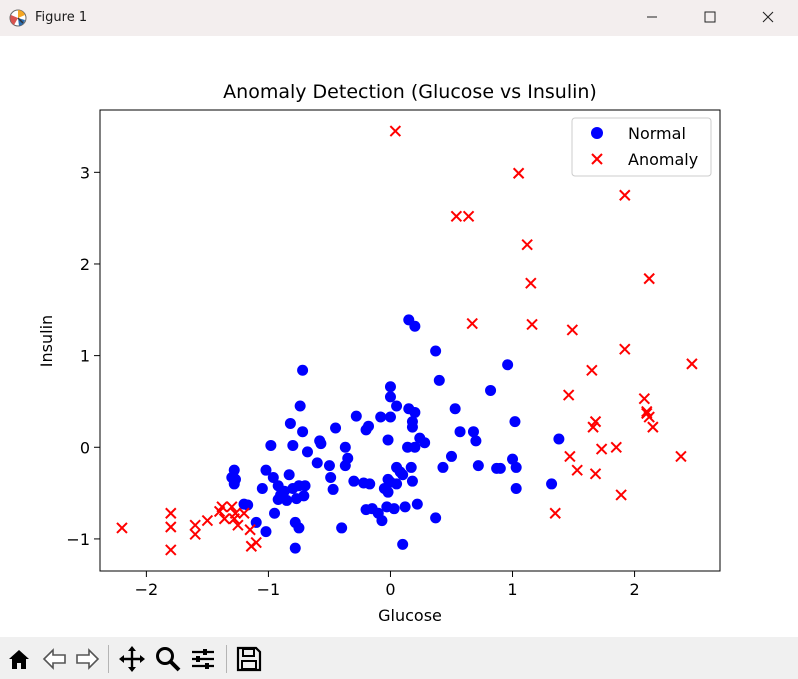 Image resolution: width=798 pixels, height=679 pixels. I want to click on minimize-icon, so click(652, 17).